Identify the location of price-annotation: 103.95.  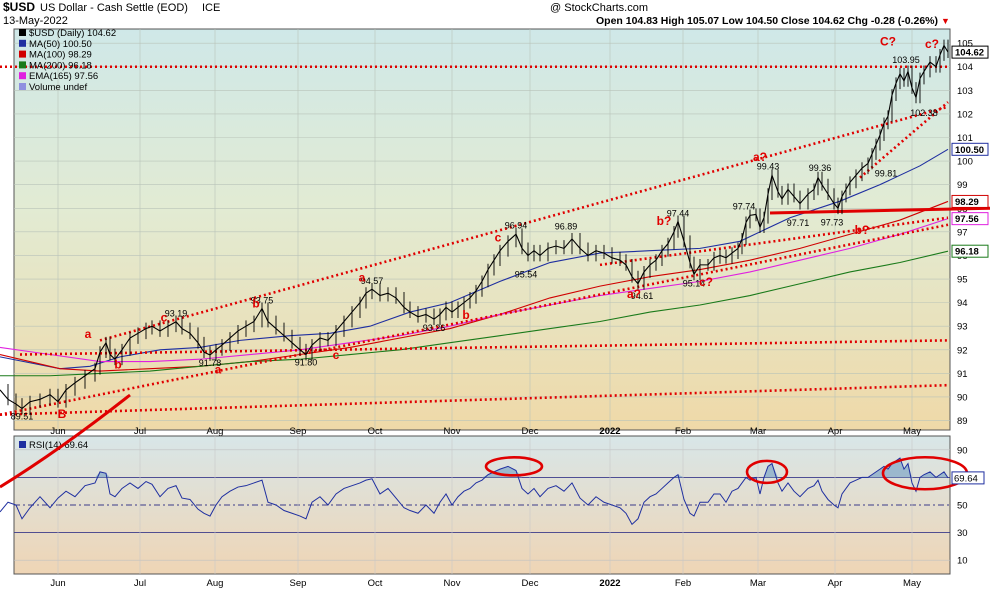
(906, 60).